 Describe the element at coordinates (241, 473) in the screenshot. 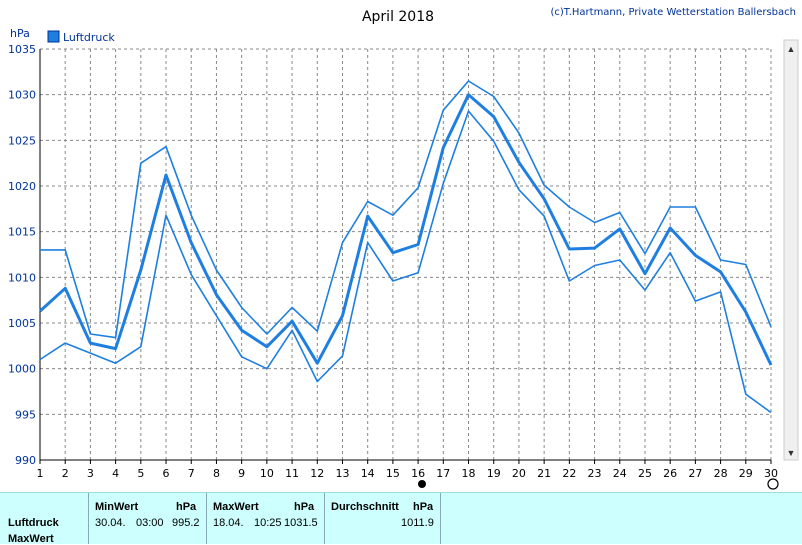

I see `x-tick-label: 9` at that location.